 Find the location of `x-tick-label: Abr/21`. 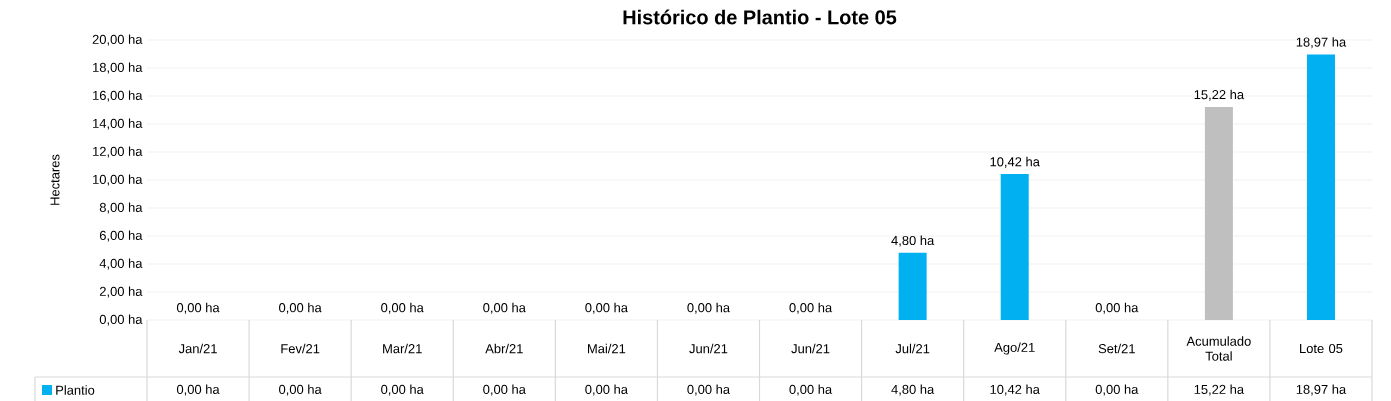

x-tick-label: Abr/21 is located at coordinates (504, 348).